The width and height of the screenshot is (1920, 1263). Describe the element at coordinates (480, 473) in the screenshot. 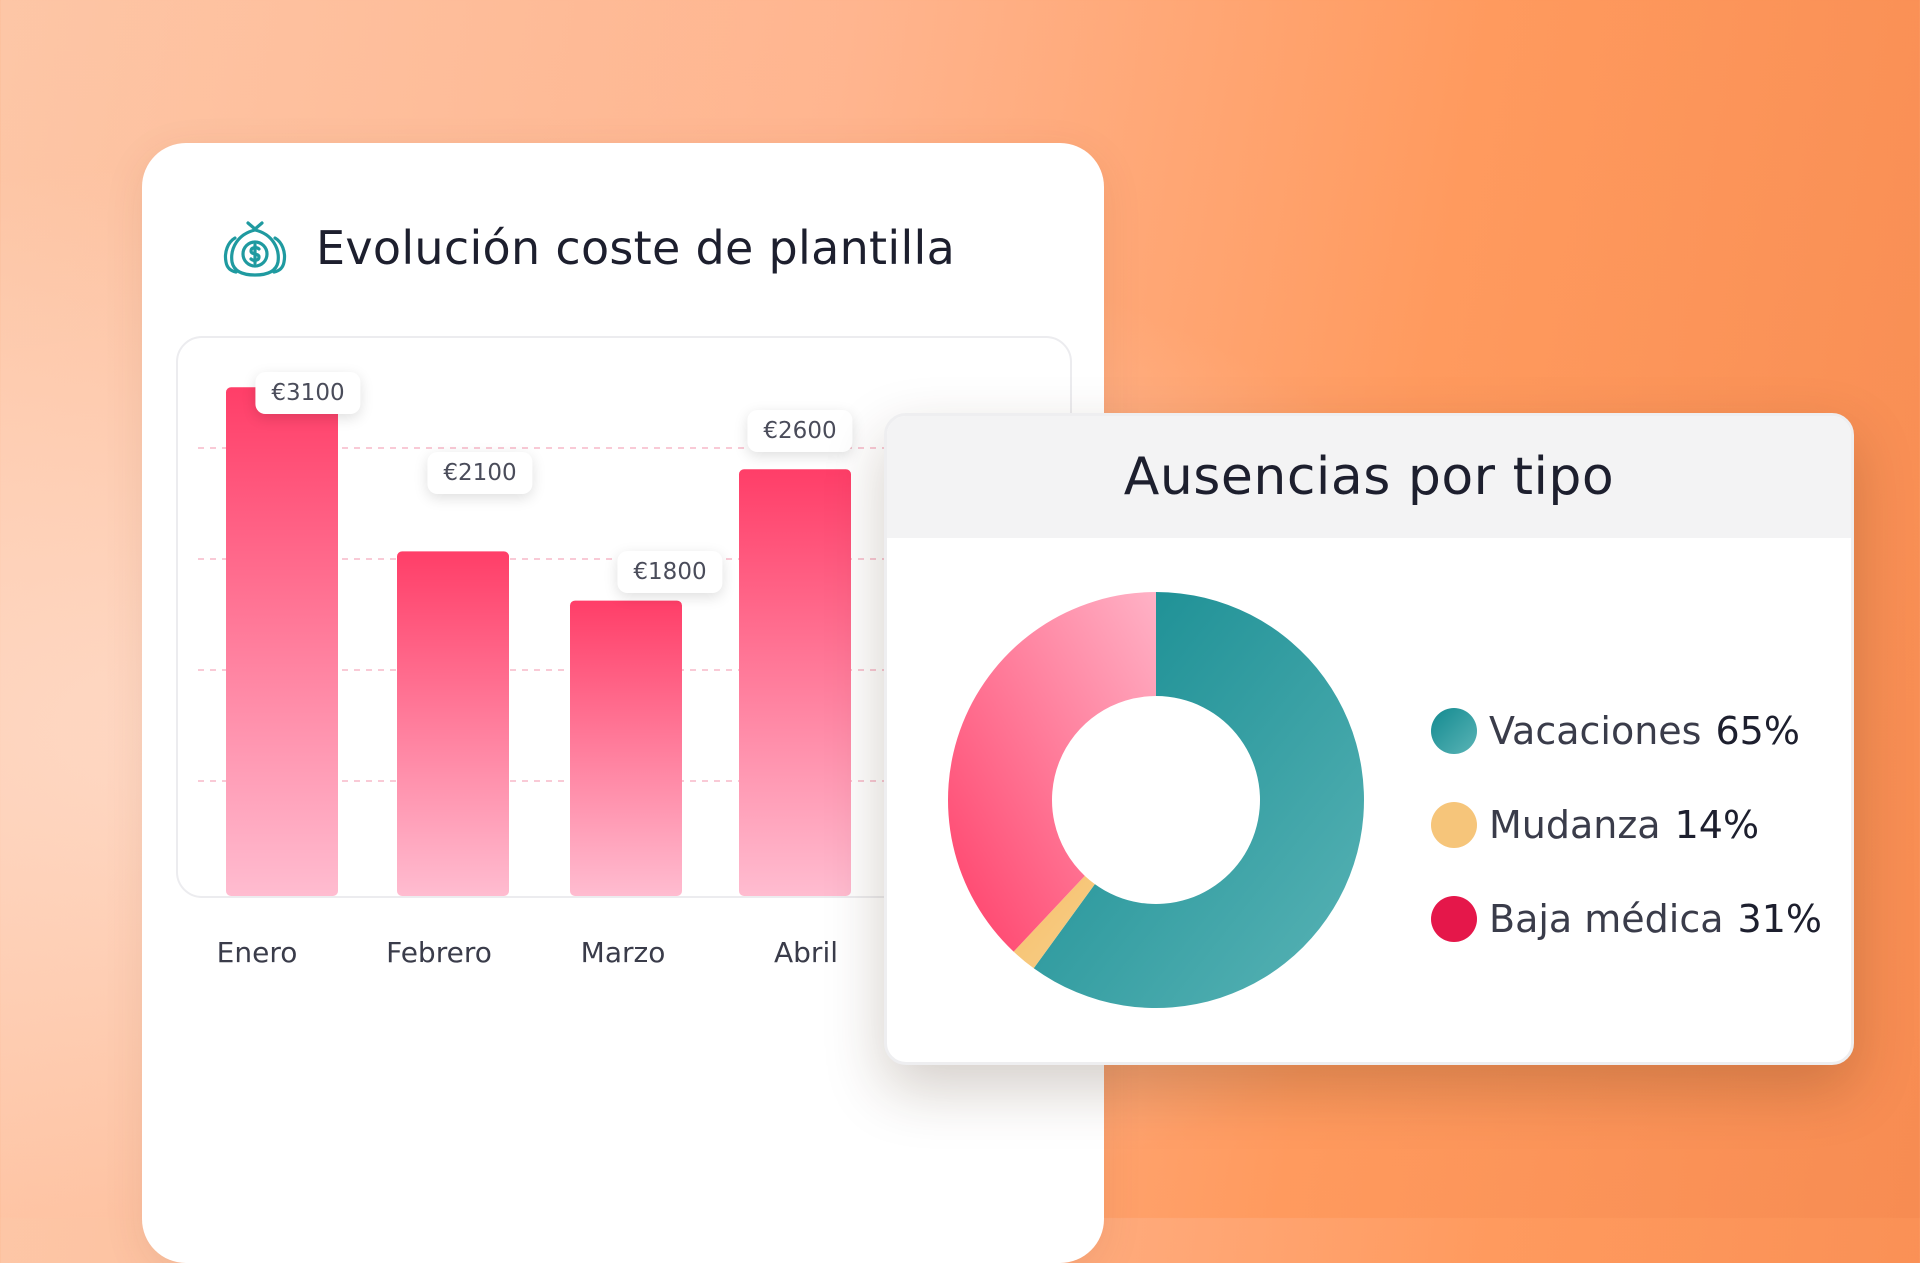

I see `value-label-febrero: €2100` at that location.